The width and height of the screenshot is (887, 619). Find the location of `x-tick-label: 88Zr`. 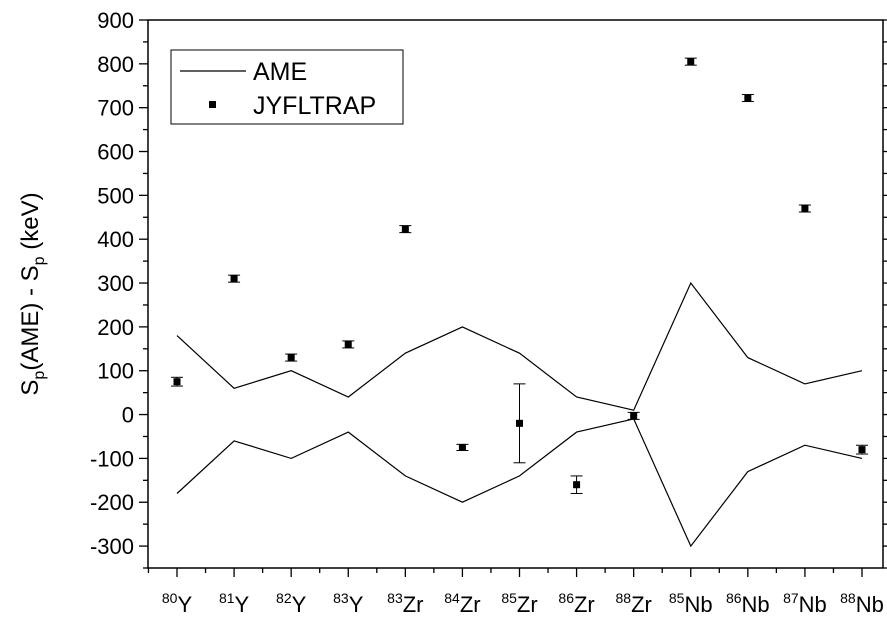

x-tick-label: 88Zr is located at coordinates (633, 603).